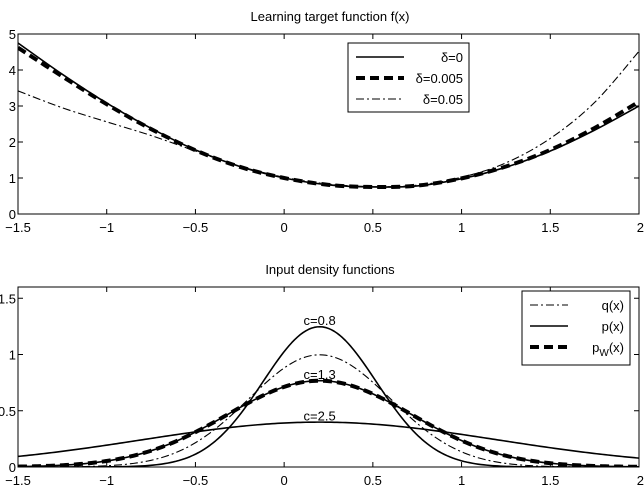 Image resolution: width=644 pixels, height=496 pixels. I want to click on legend: δ=0 δ=0.005 δ=0.05, so click(408, 77).